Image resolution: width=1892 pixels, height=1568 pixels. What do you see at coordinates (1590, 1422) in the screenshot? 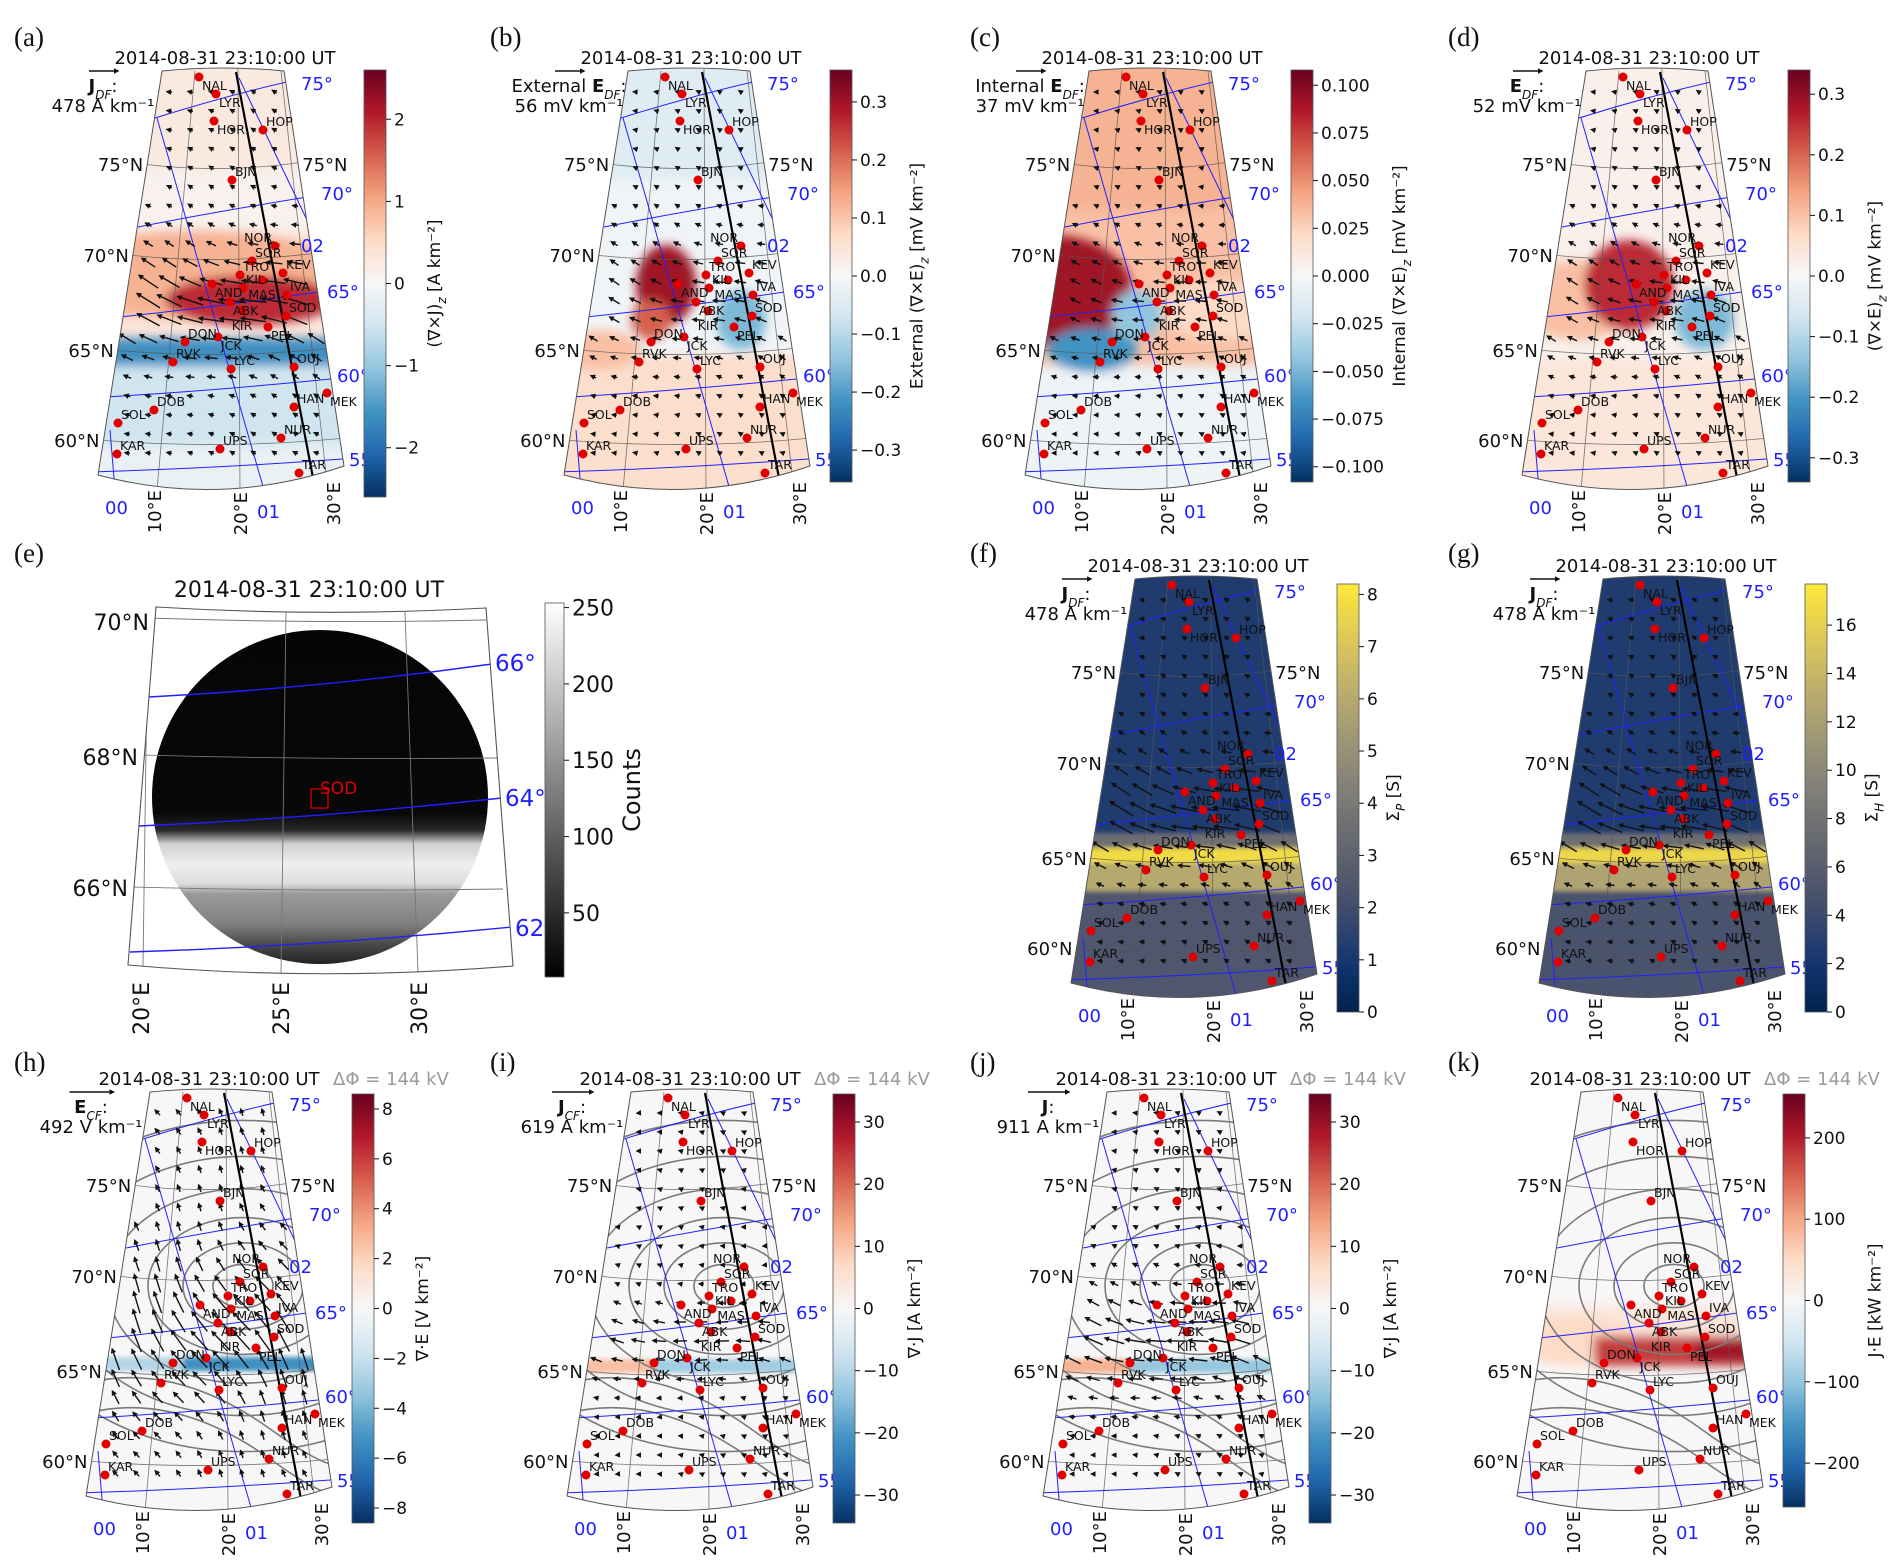
I see `station-label: DOB` at bounding box center [1590, 1422].